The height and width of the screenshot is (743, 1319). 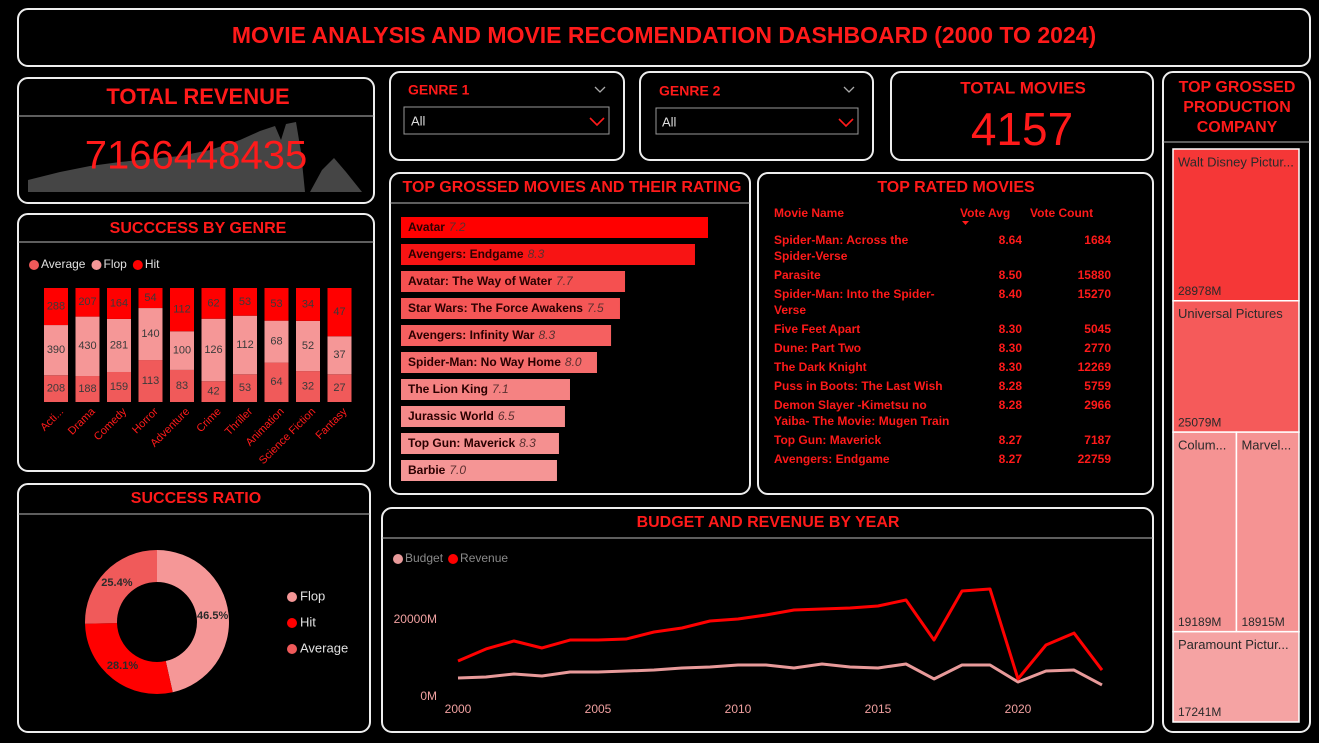 I want to click on tile-value: 25079M, so click(x=1199, y=422).